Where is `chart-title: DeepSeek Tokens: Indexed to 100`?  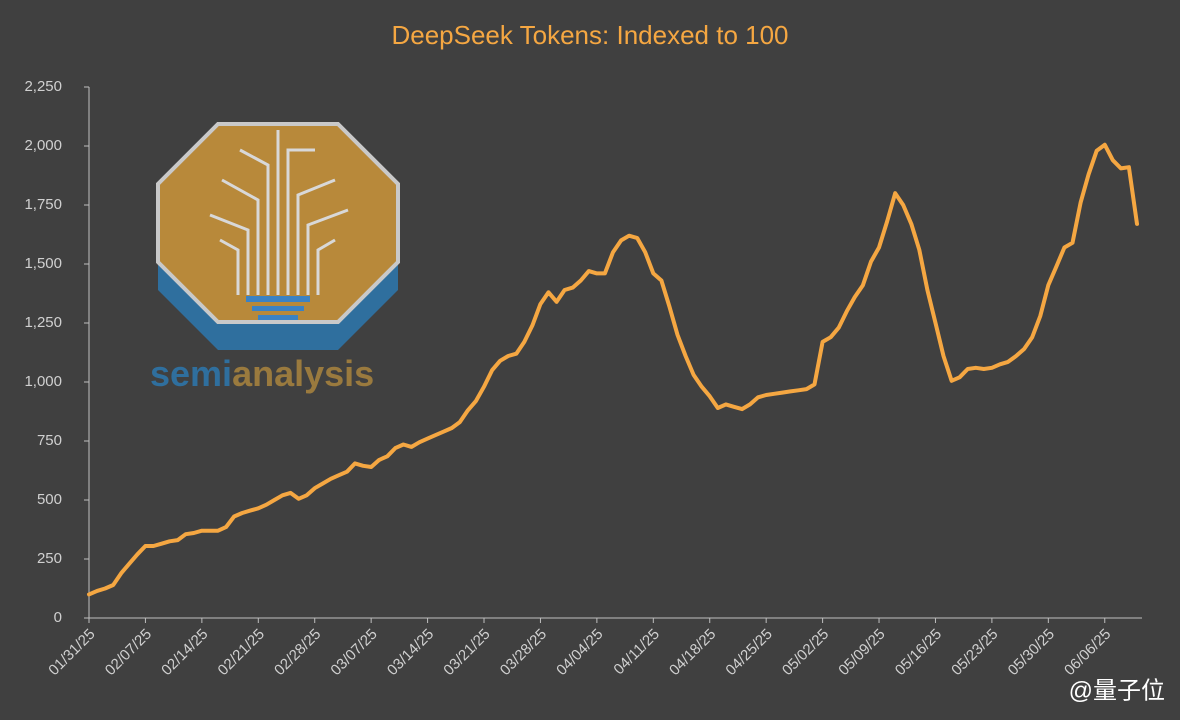 chart-title: DeepSeek Tokens: Indexed to 100 is located at coordinates (589, 35).